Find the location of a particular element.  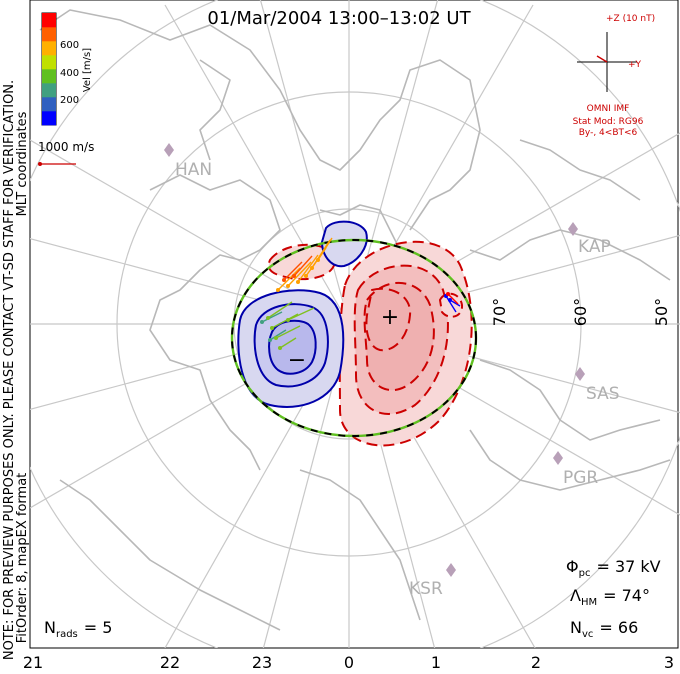

mlt-tick-22: 22 is located at coordinates (170, 662).